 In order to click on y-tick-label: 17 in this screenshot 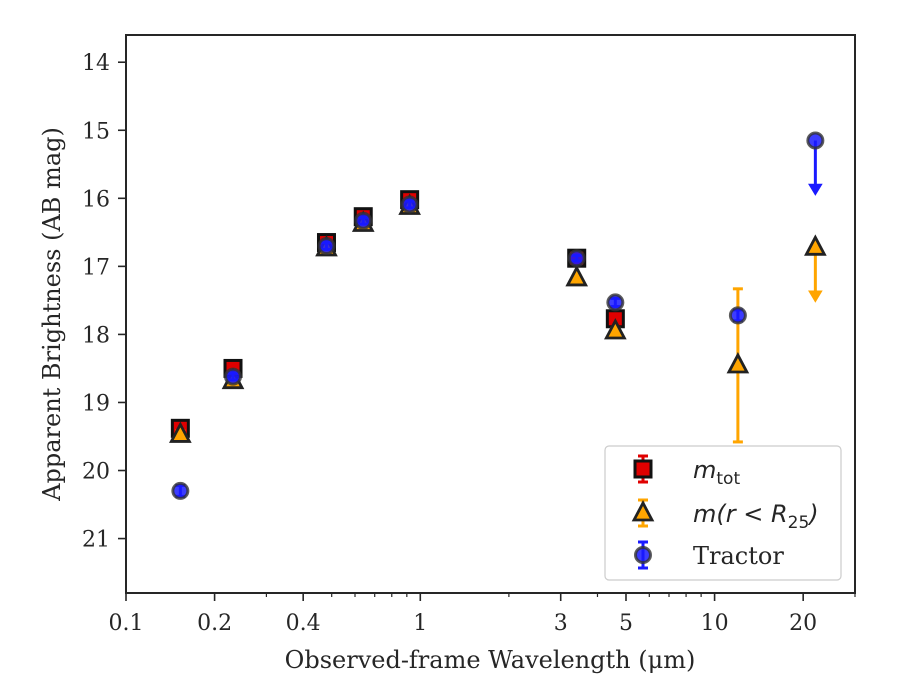, I will do `click(96, 267)`.